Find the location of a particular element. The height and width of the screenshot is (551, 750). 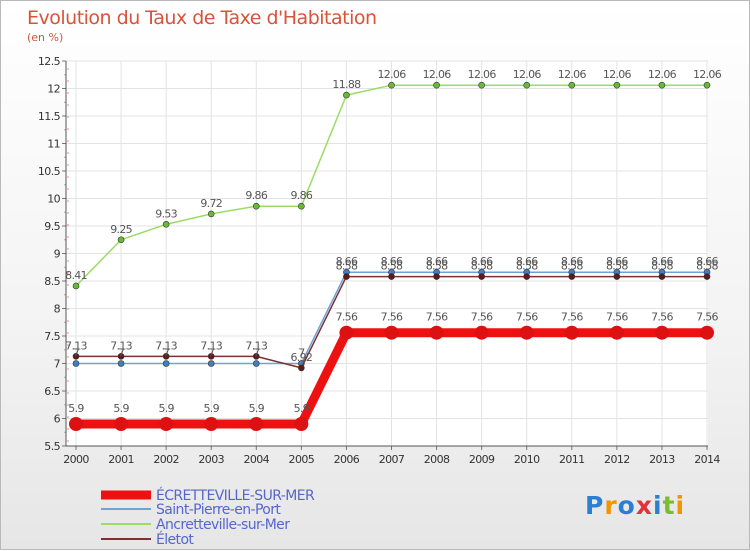

y-tick-label: 6 is located at coordinates (57, 419).